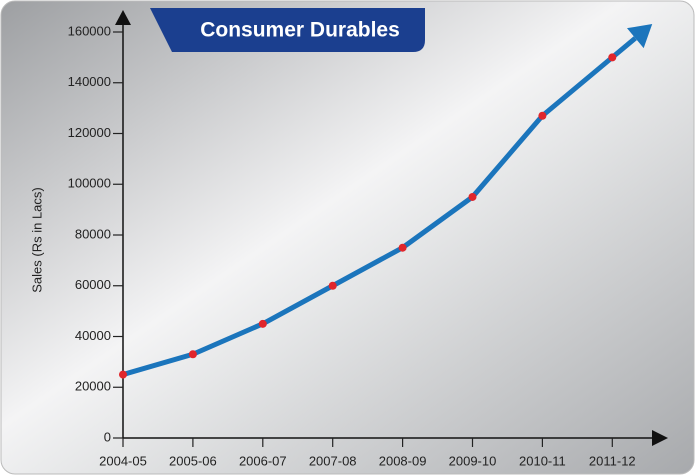  What do you see at coordinates (89, 30) in the screenshot?
I see `y-tick-label: 160000` at bounding box center [89, 30].